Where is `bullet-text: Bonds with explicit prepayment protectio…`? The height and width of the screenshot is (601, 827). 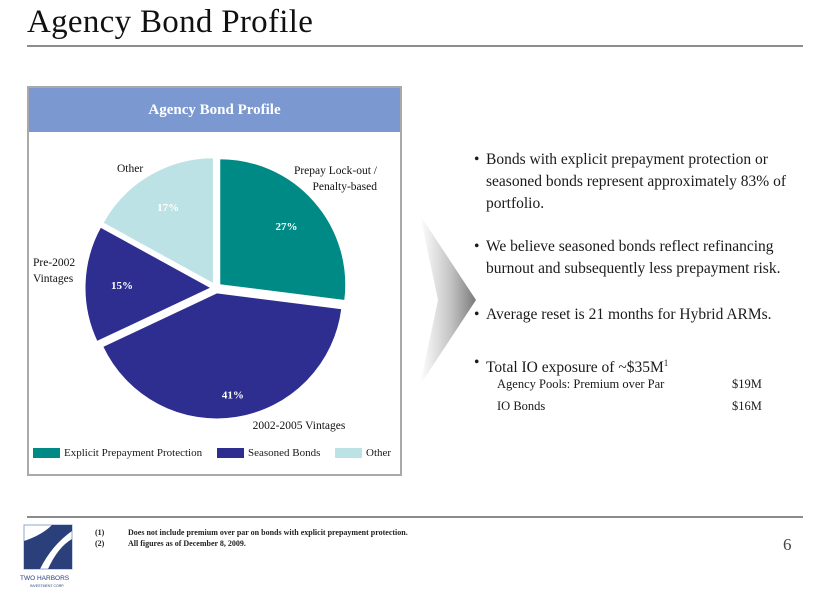
bullet-text: Bonds with explicit prepayment protectio… is located at coordinates (636, 181).